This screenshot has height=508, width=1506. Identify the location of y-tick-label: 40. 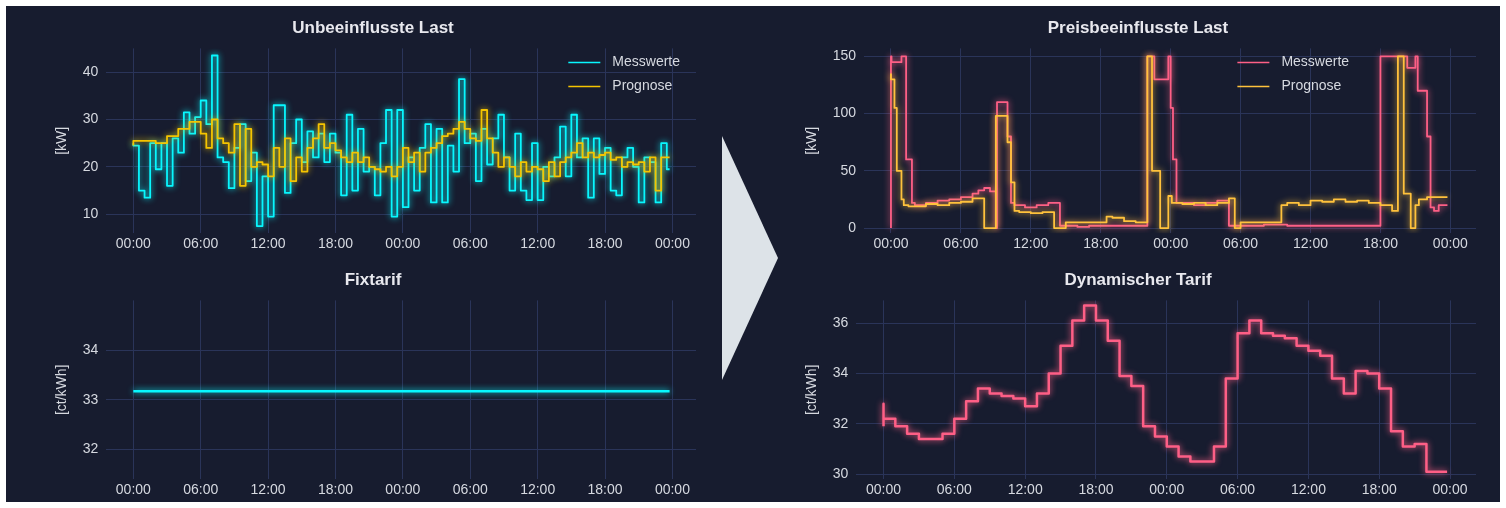
(90, 70).